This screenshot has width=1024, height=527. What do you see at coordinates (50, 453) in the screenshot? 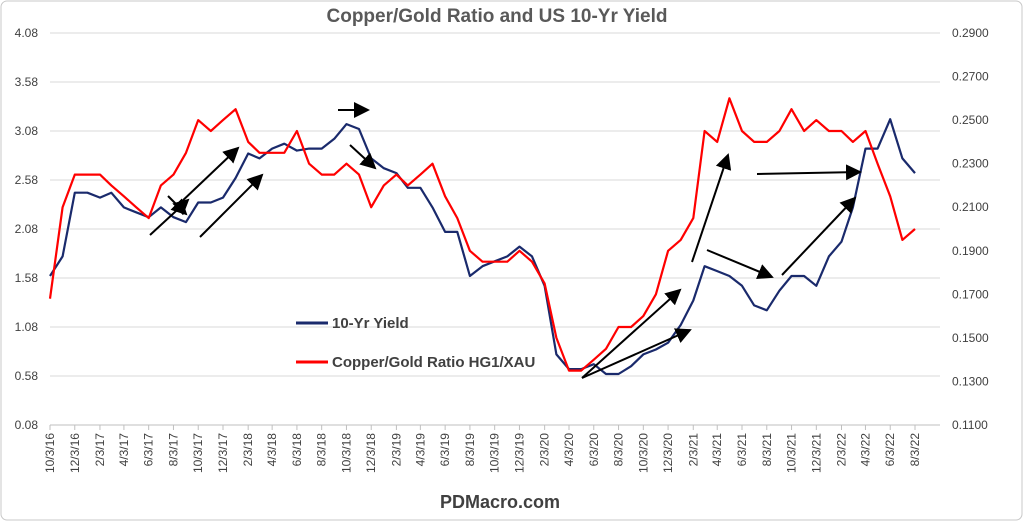
I see `x-tick-label: 10/3/16` at bounding box center [50, 453].